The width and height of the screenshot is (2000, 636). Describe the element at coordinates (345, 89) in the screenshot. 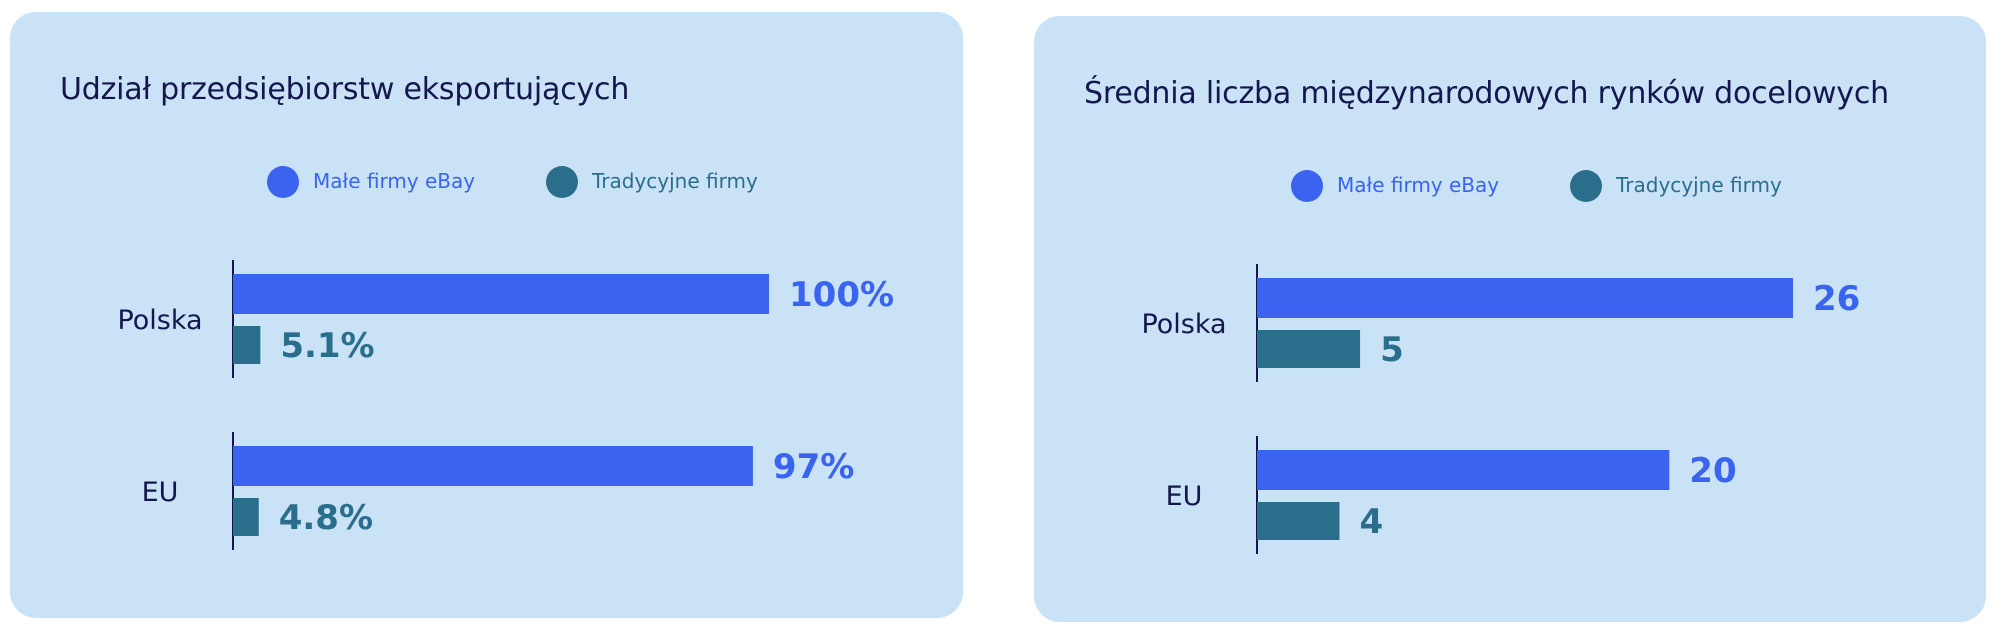

I see `chart-title: Udział przedsiębiorstw eksportujących` at that location.